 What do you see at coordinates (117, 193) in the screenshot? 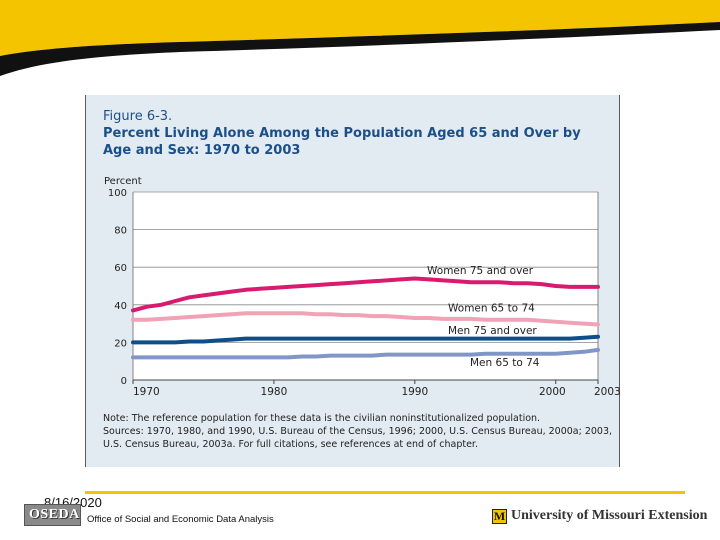
I see `y-tick-label: 100` at bounding box center [117, 193].